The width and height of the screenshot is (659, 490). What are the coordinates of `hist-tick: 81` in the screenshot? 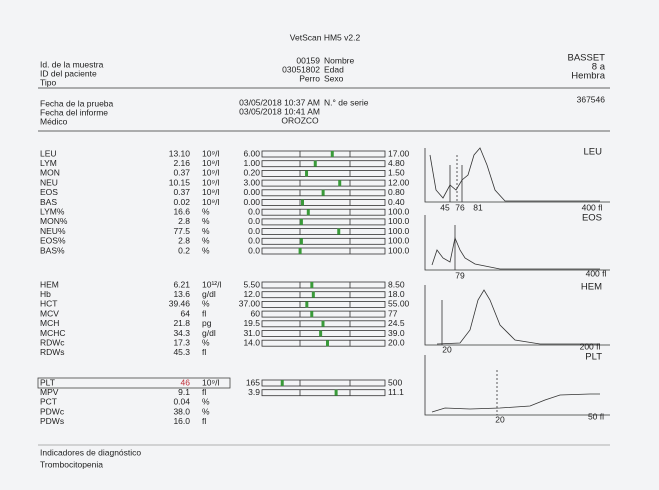 It's located at (478, 207).